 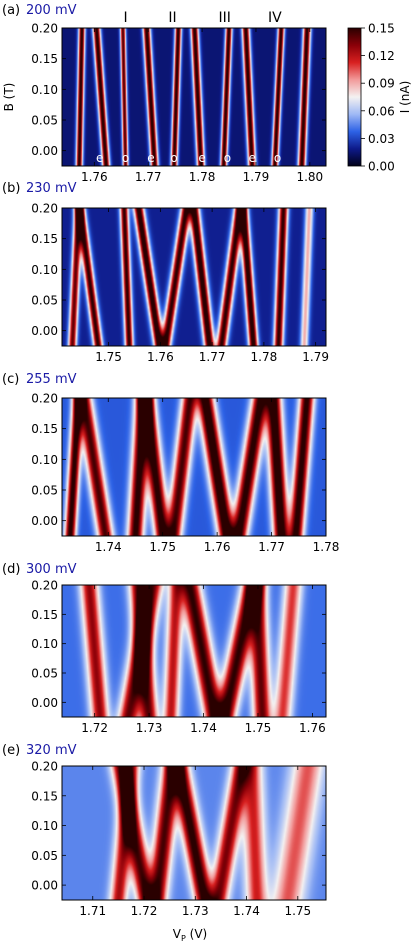 I want to click on panel-e-plot: 1.71 1.72 1.73 1.74 1.75 0.20 0.15 0.10 0.05 0.00, so click(x=179, y=839).